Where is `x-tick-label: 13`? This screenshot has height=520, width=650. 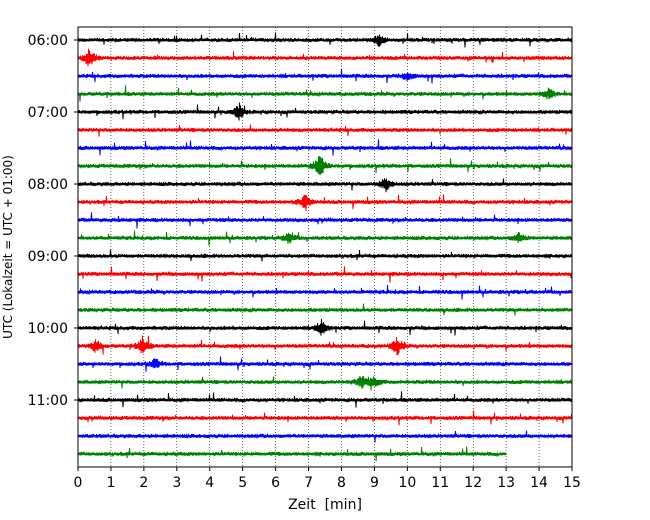
x-tick-label: 13 is located at coordinates (506, 483).